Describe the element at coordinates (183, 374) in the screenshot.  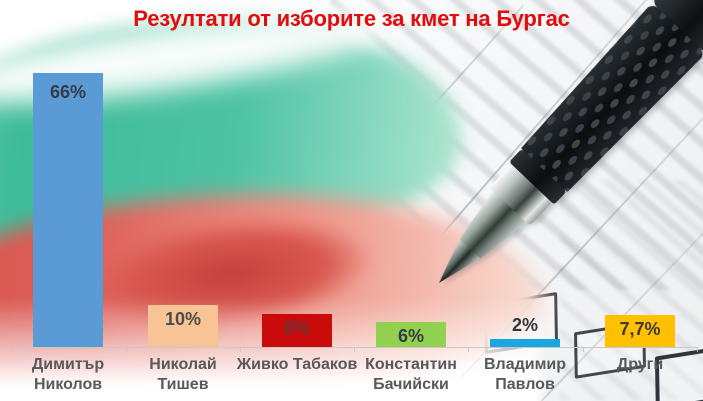
I see `category-label-1: Николай Тишев` at that location.